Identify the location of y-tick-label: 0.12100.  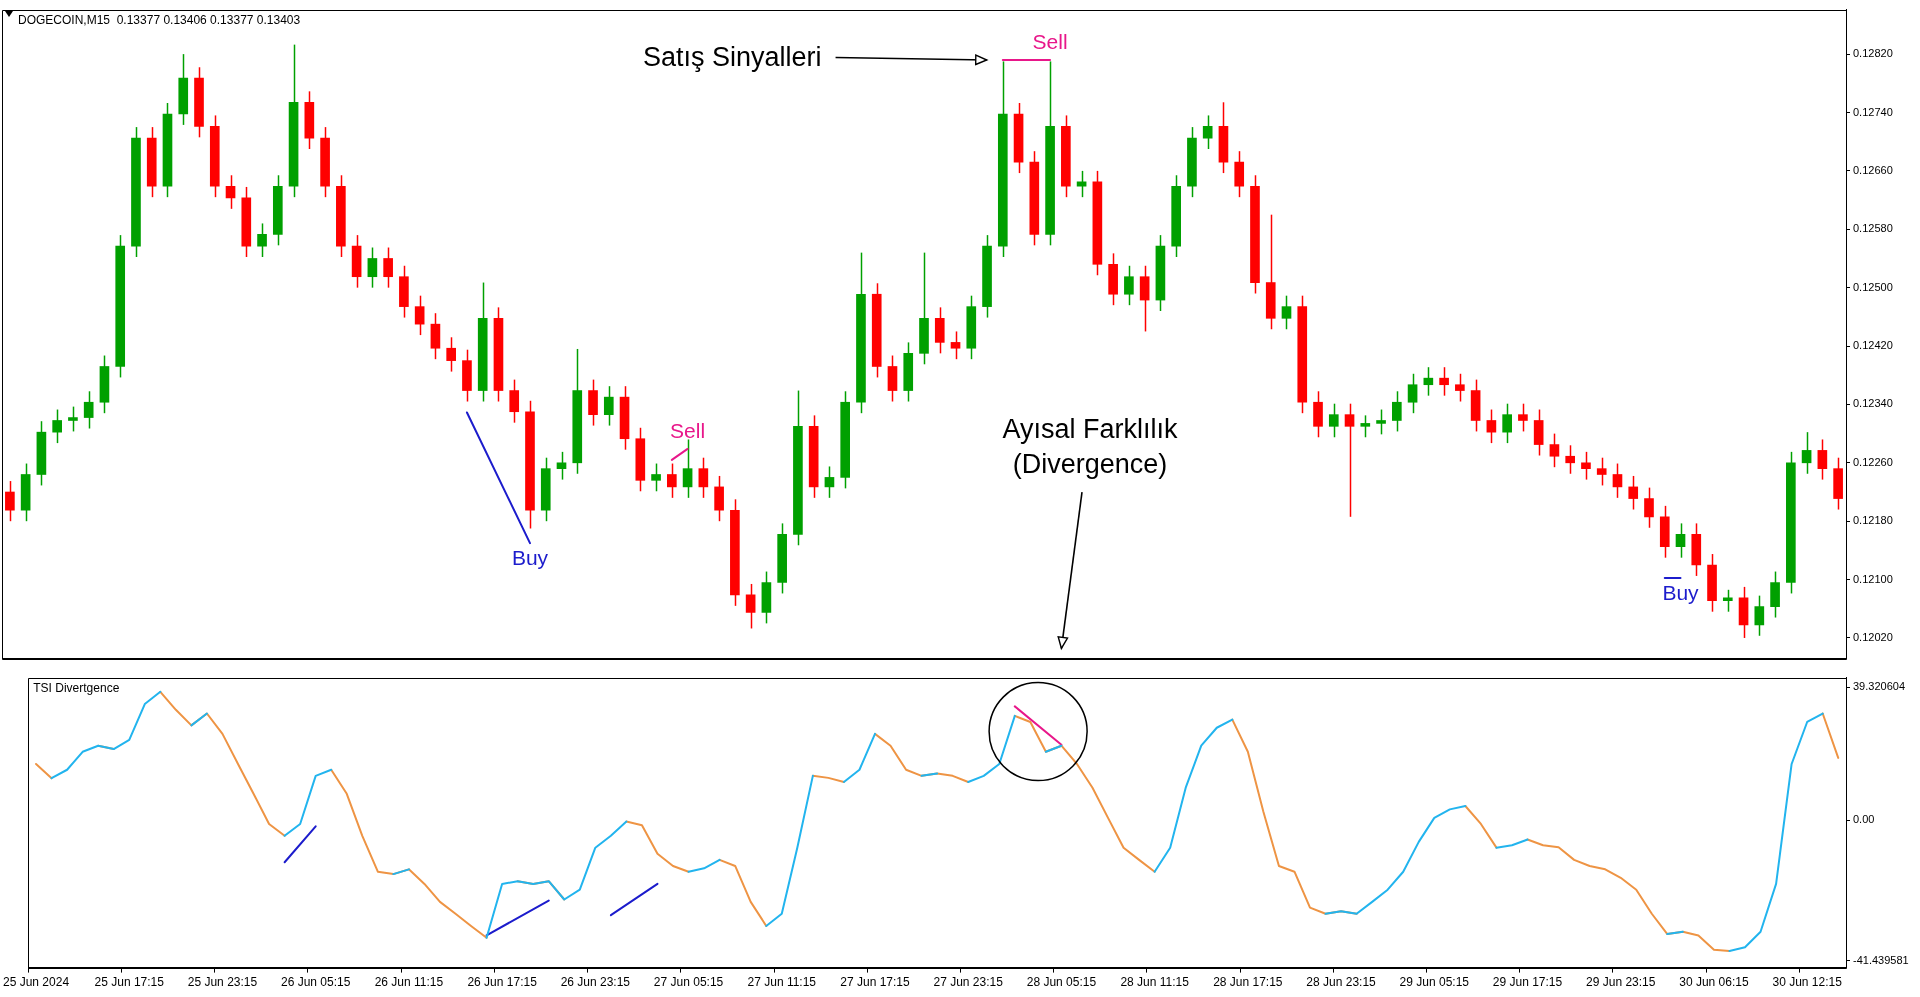
(1873, 578).